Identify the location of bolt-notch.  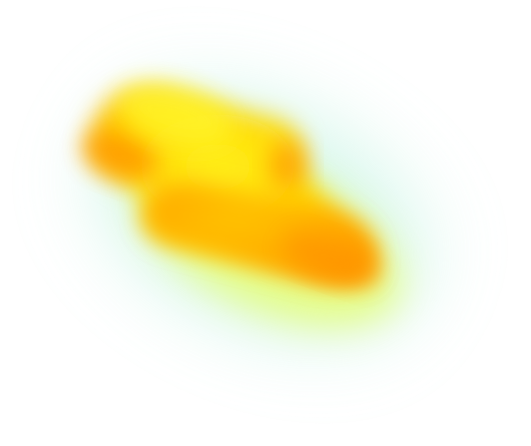
(288, 165).